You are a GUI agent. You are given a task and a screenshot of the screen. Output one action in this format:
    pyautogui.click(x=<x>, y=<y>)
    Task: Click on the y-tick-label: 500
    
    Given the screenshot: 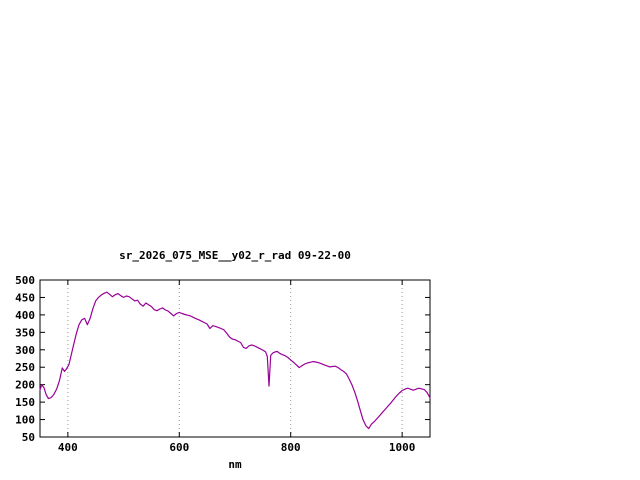 What is the action you would take?
    pyautogui.click(x=25, y=280)
    